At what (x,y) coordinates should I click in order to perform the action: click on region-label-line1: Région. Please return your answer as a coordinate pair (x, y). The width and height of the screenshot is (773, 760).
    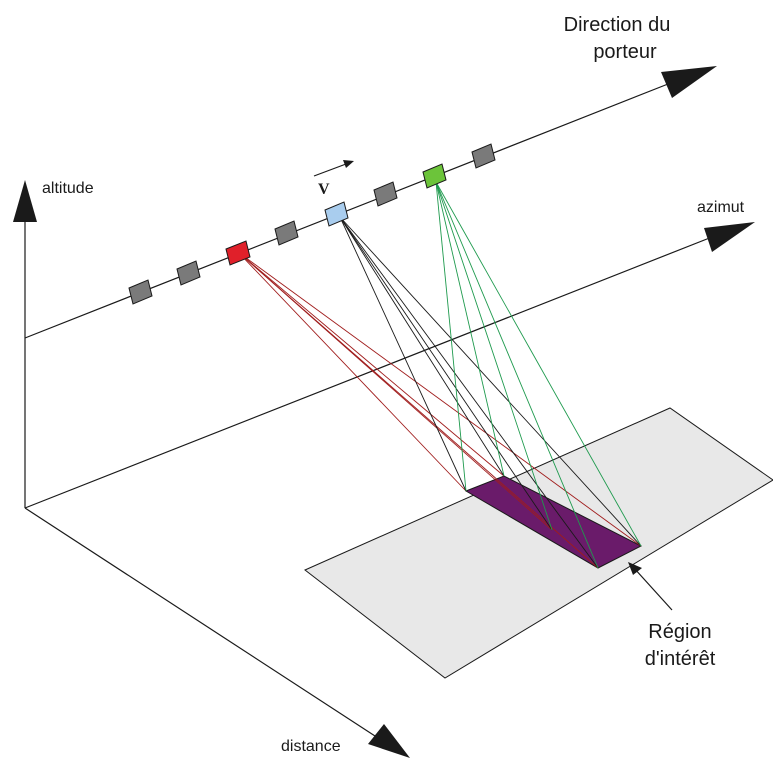
    Looking at the image, I should click on (679, 632).